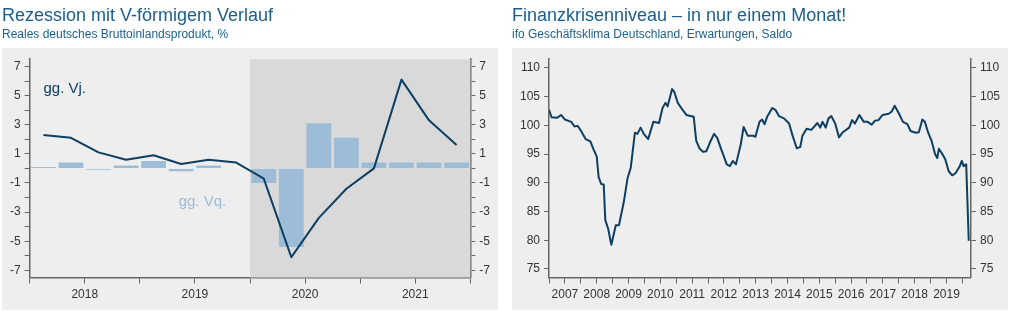 The width and height of the screenshot is (1013, 329). Describe the element at coordinates (629, 294) in the screenshot. I see `x-tick-label: 2009` at that location.